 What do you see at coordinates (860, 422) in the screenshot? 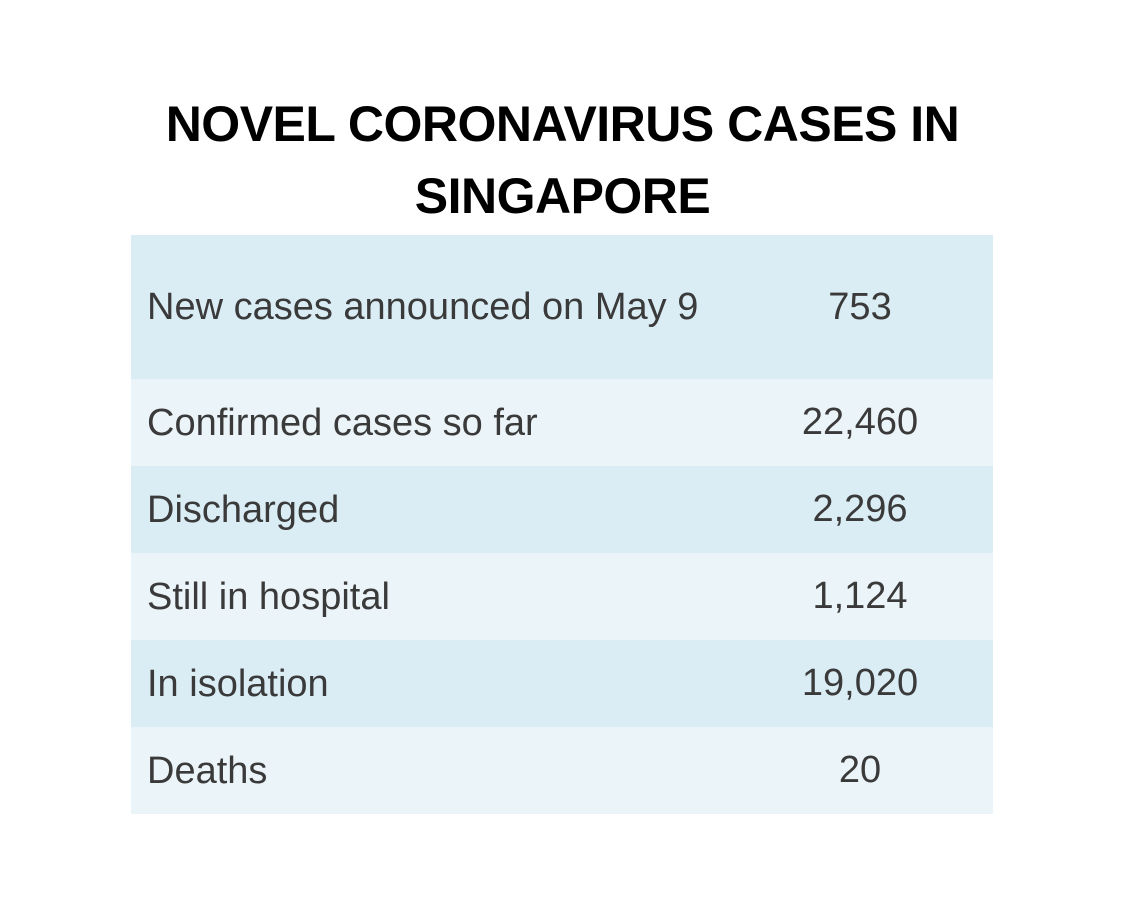
I see `row-value: 22,460` at bounding box center [860, 422].